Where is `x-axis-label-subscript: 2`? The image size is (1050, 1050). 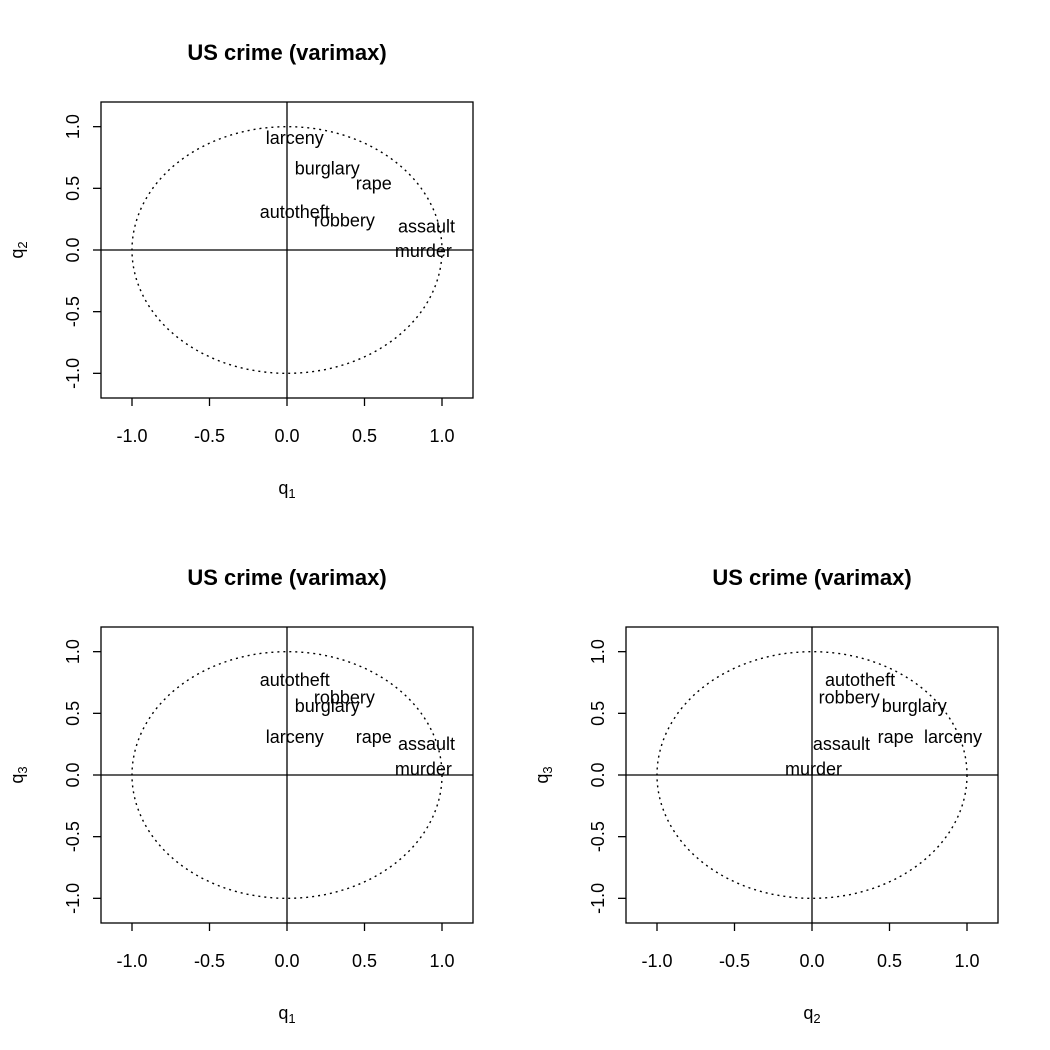 x-axis-label-subscript: 2 is located at coordinates (816, 1018).